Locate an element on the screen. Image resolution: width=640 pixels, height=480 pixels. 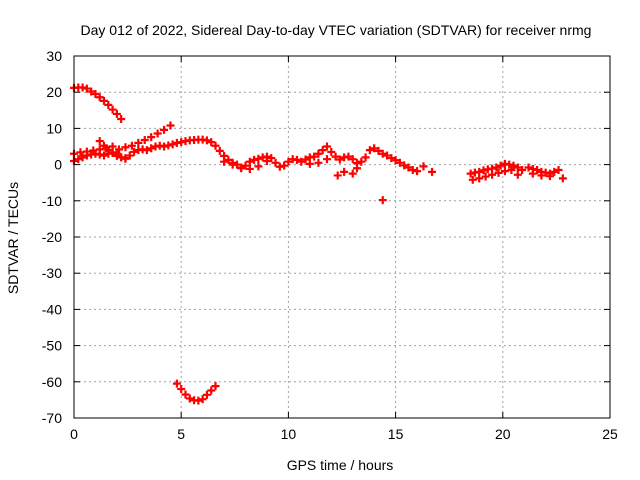
y-tick-label: -10 is located at coordinates (52, 201).